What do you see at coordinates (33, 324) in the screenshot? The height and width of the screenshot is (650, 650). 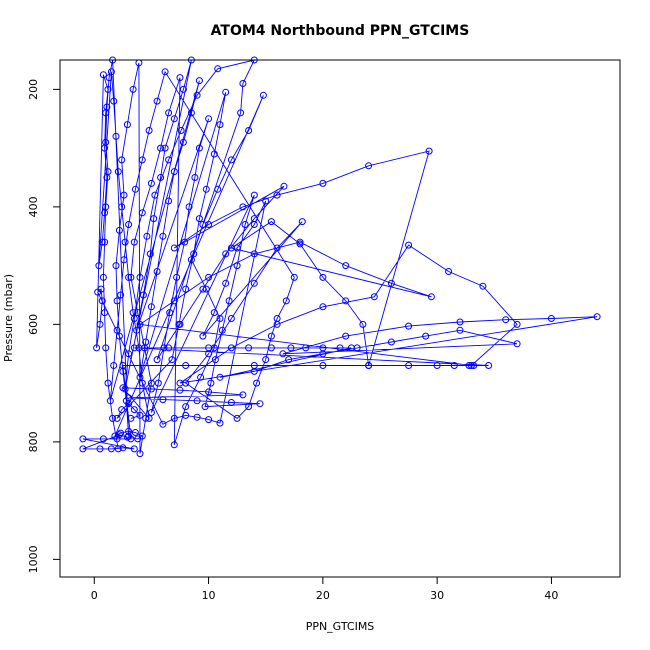 I see `y-tick-label: 600` at bounding box center [33, 324].